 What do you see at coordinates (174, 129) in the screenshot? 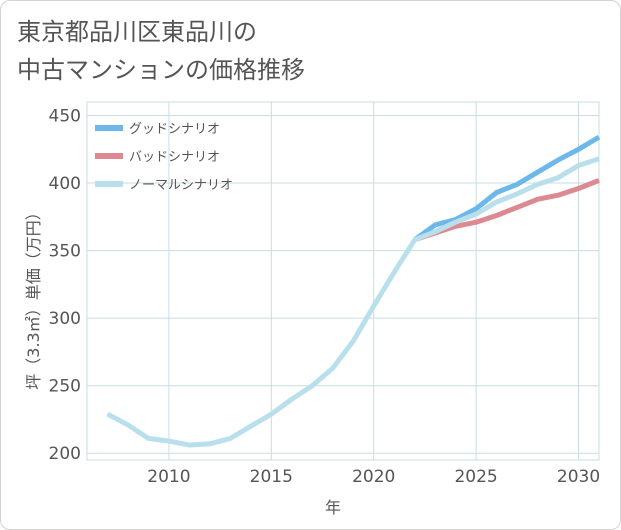
I see `legend-label-good: グッドシナリオ` at bounding box center [174, 129].